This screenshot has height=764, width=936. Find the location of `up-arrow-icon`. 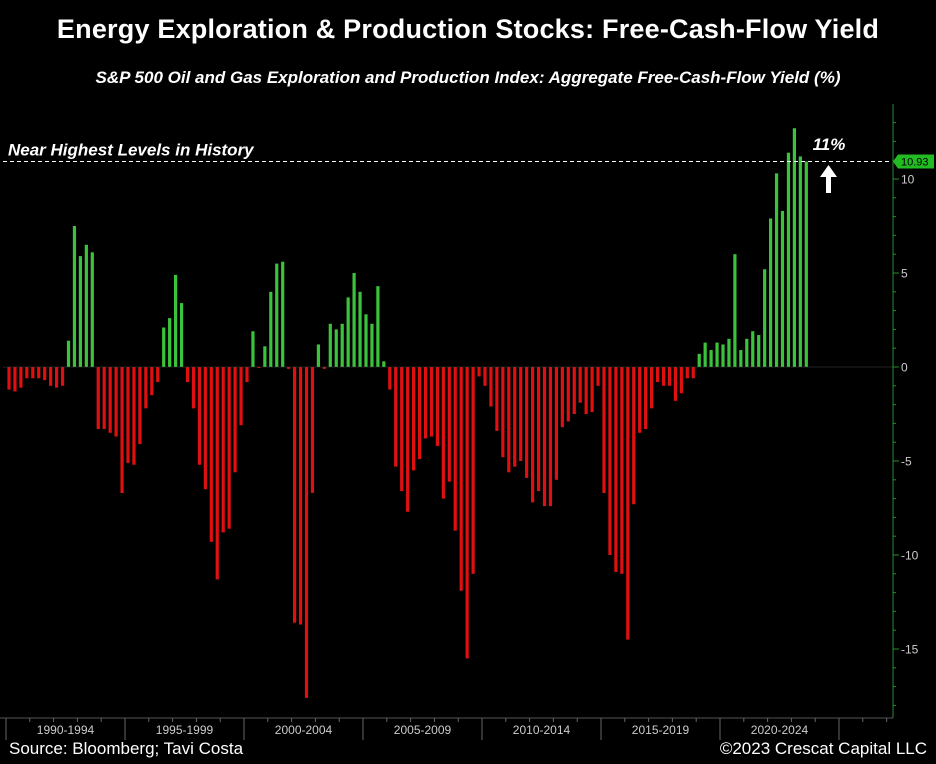

up-arrow-icon is located at coordinates (828, 179).